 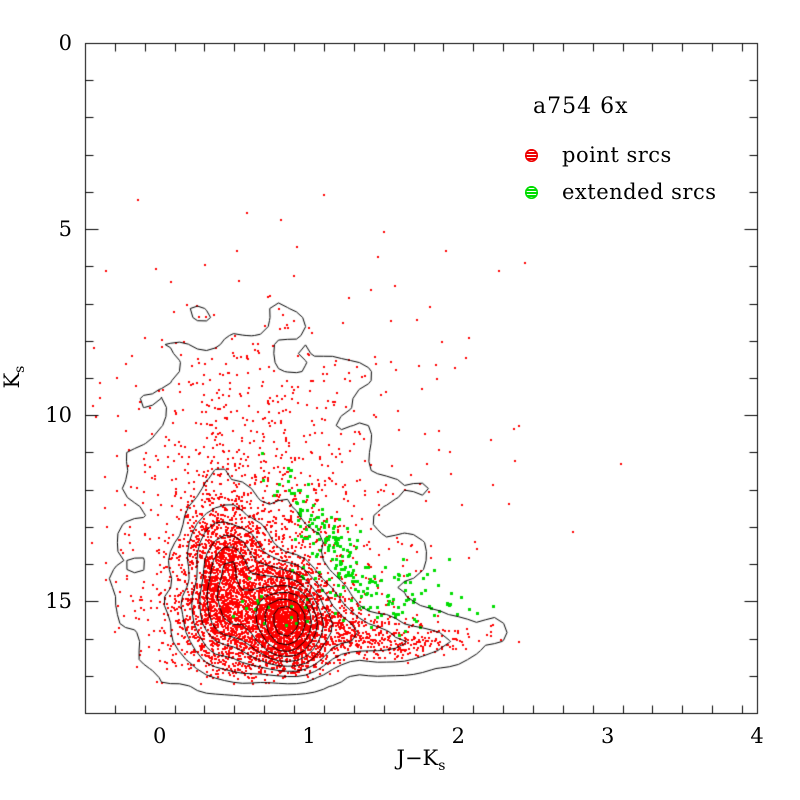 What do you see at coordinates (607, 736) in the screenshot?
I see `x-tick-label: 3` at bounding box center [607, 736].